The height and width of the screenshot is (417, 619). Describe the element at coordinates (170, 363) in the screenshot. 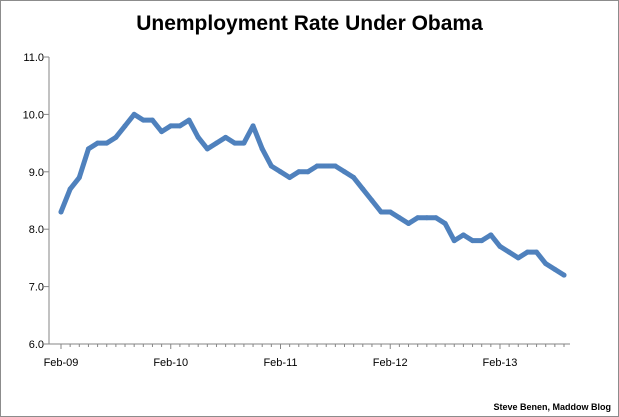

I see `x-tick-label: Feb-10` at that location.